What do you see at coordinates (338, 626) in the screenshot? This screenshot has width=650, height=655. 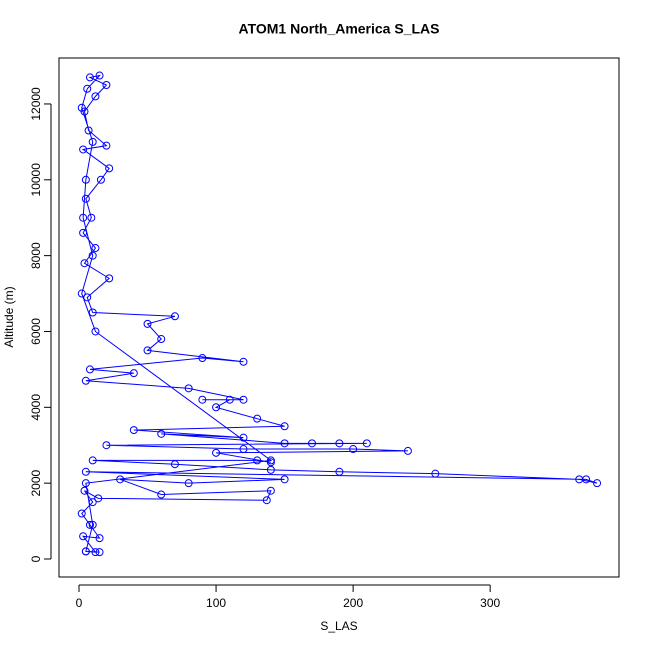 I see `x-axis-label: S_LAS` at bounding box center [338, 626].